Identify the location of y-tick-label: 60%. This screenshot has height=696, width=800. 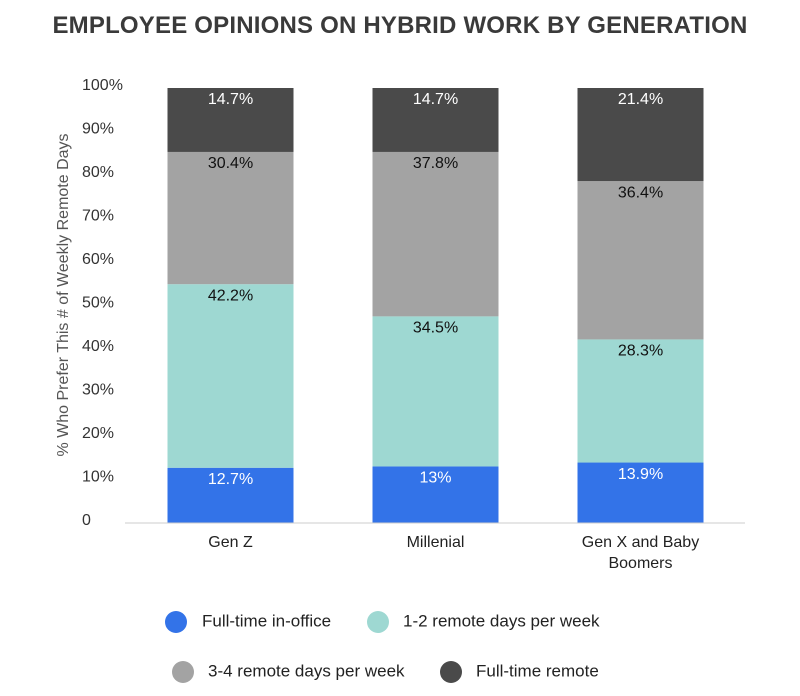
(98, 259).